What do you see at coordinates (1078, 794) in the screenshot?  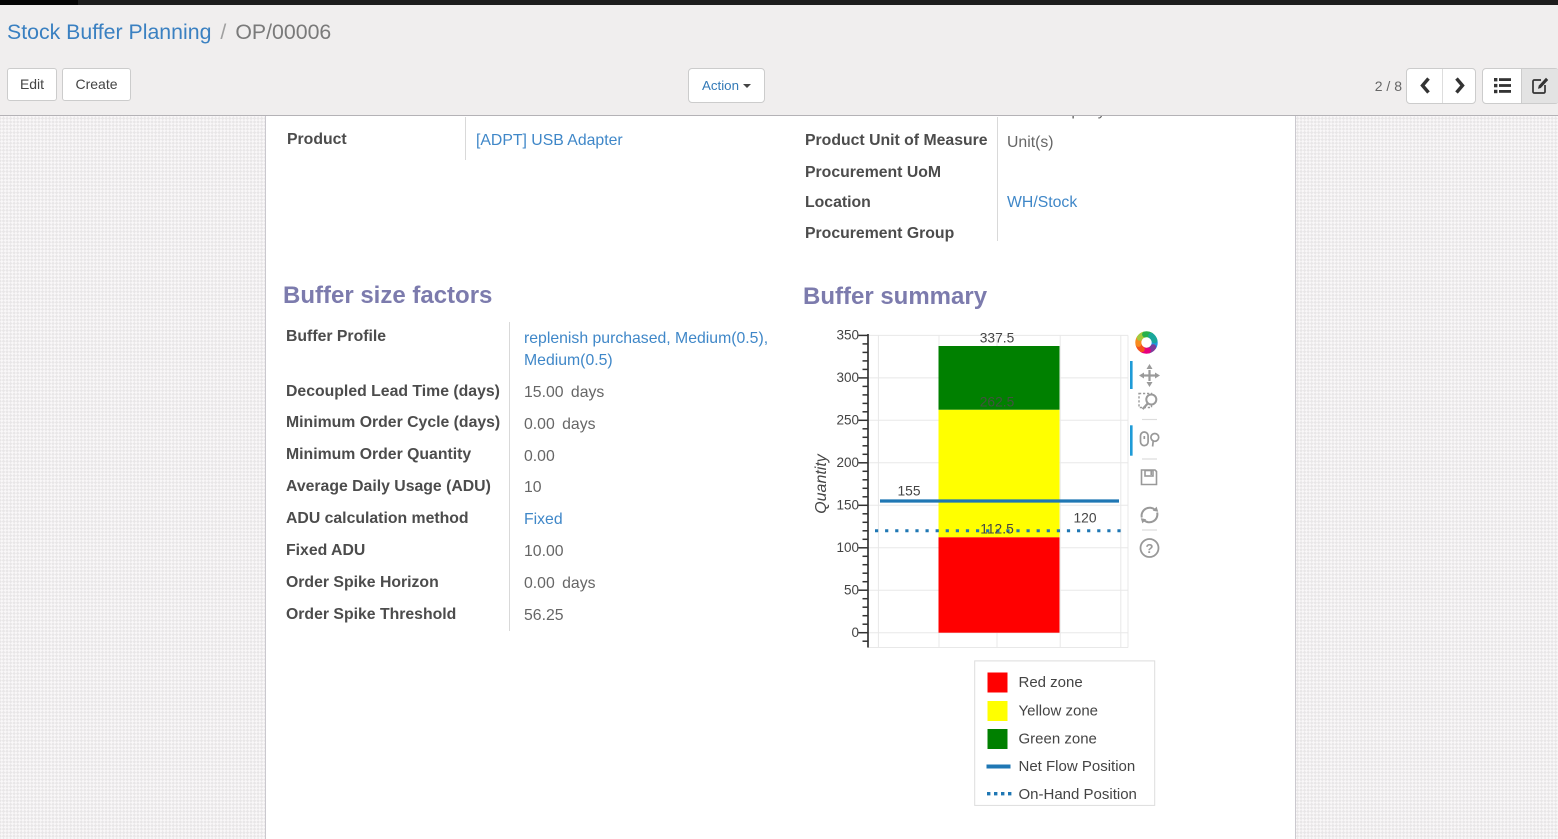 I see `svg-text: On-Hand Position` at bounding box center [1078, 794].